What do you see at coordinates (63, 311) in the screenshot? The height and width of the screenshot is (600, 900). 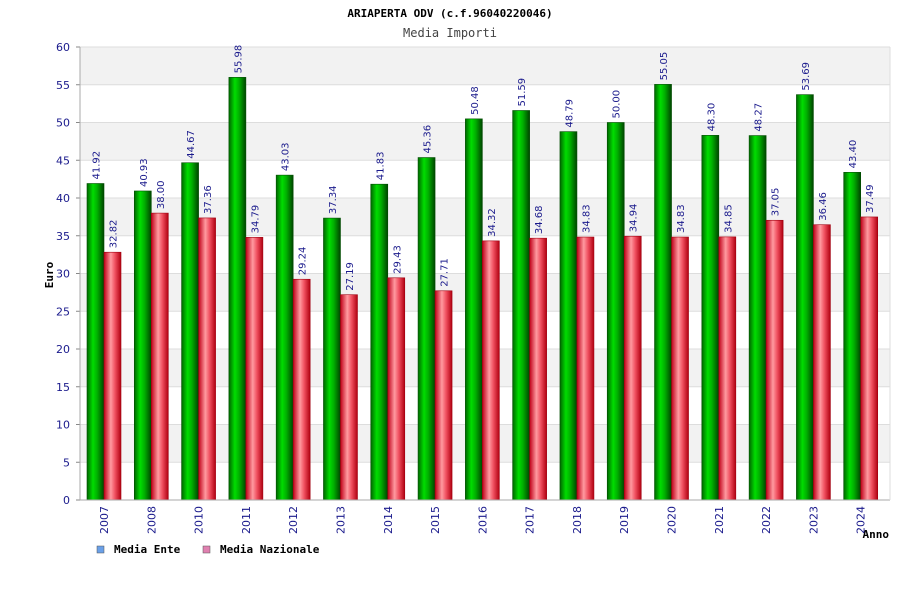 I see `y-tick-label: 25` at bounding box center [63, 311].